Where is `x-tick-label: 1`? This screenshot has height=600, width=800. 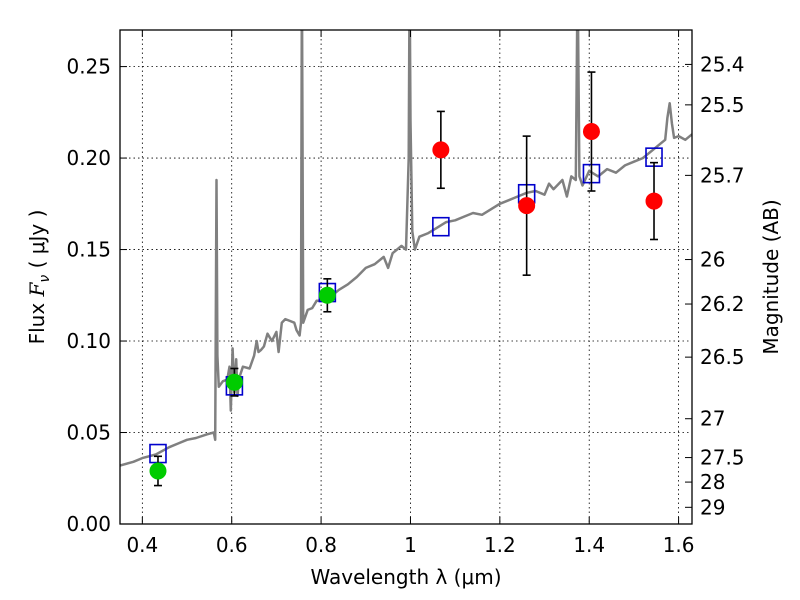 x-tick-label: 1 is located at coordinates (410, 545).